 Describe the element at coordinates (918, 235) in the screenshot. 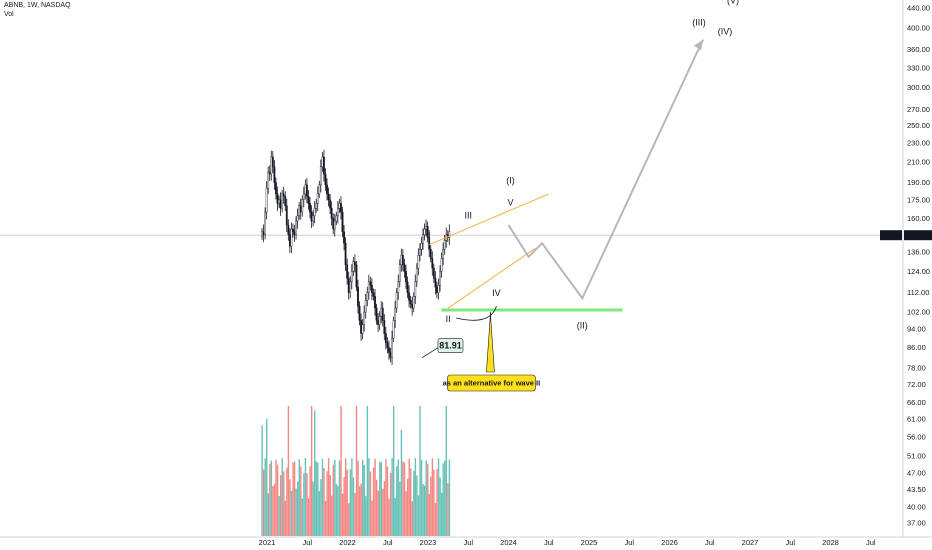

I see `last-price-tag` at that location.